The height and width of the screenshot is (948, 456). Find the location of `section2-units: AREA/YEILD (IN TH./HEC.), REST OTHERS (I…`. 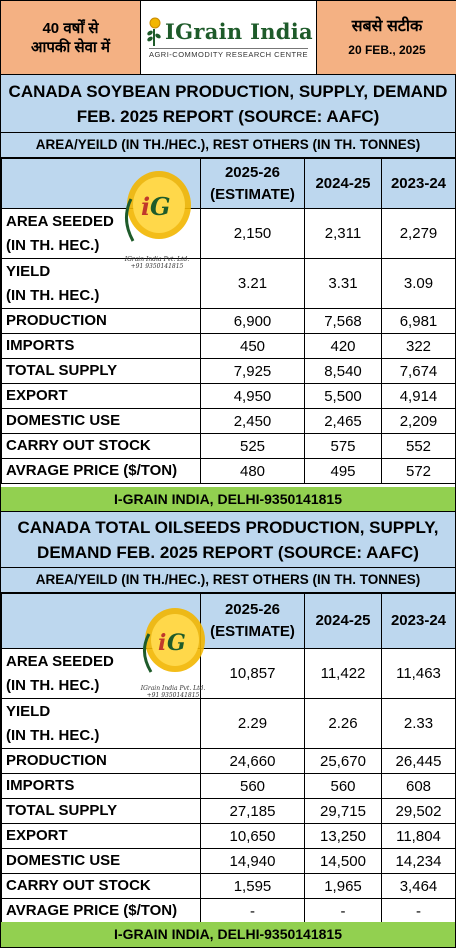

section2-units: AREA/YEILD (IN TH./HEC.), REST OTHERS (I… is located at coordinates (228, 580).